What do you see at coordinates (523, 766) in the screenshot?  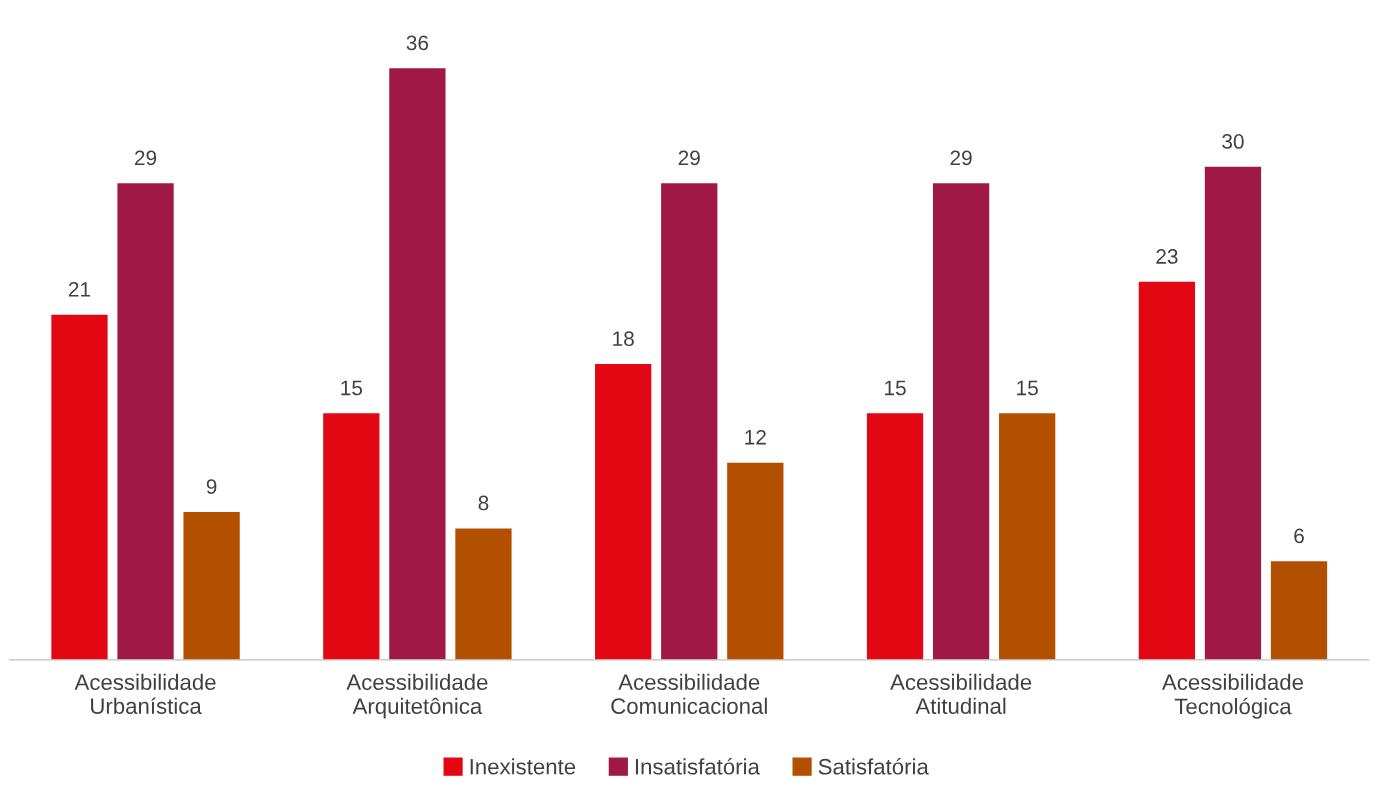 I see `legend-label: Inexistente` at bounding box center [523, 766].